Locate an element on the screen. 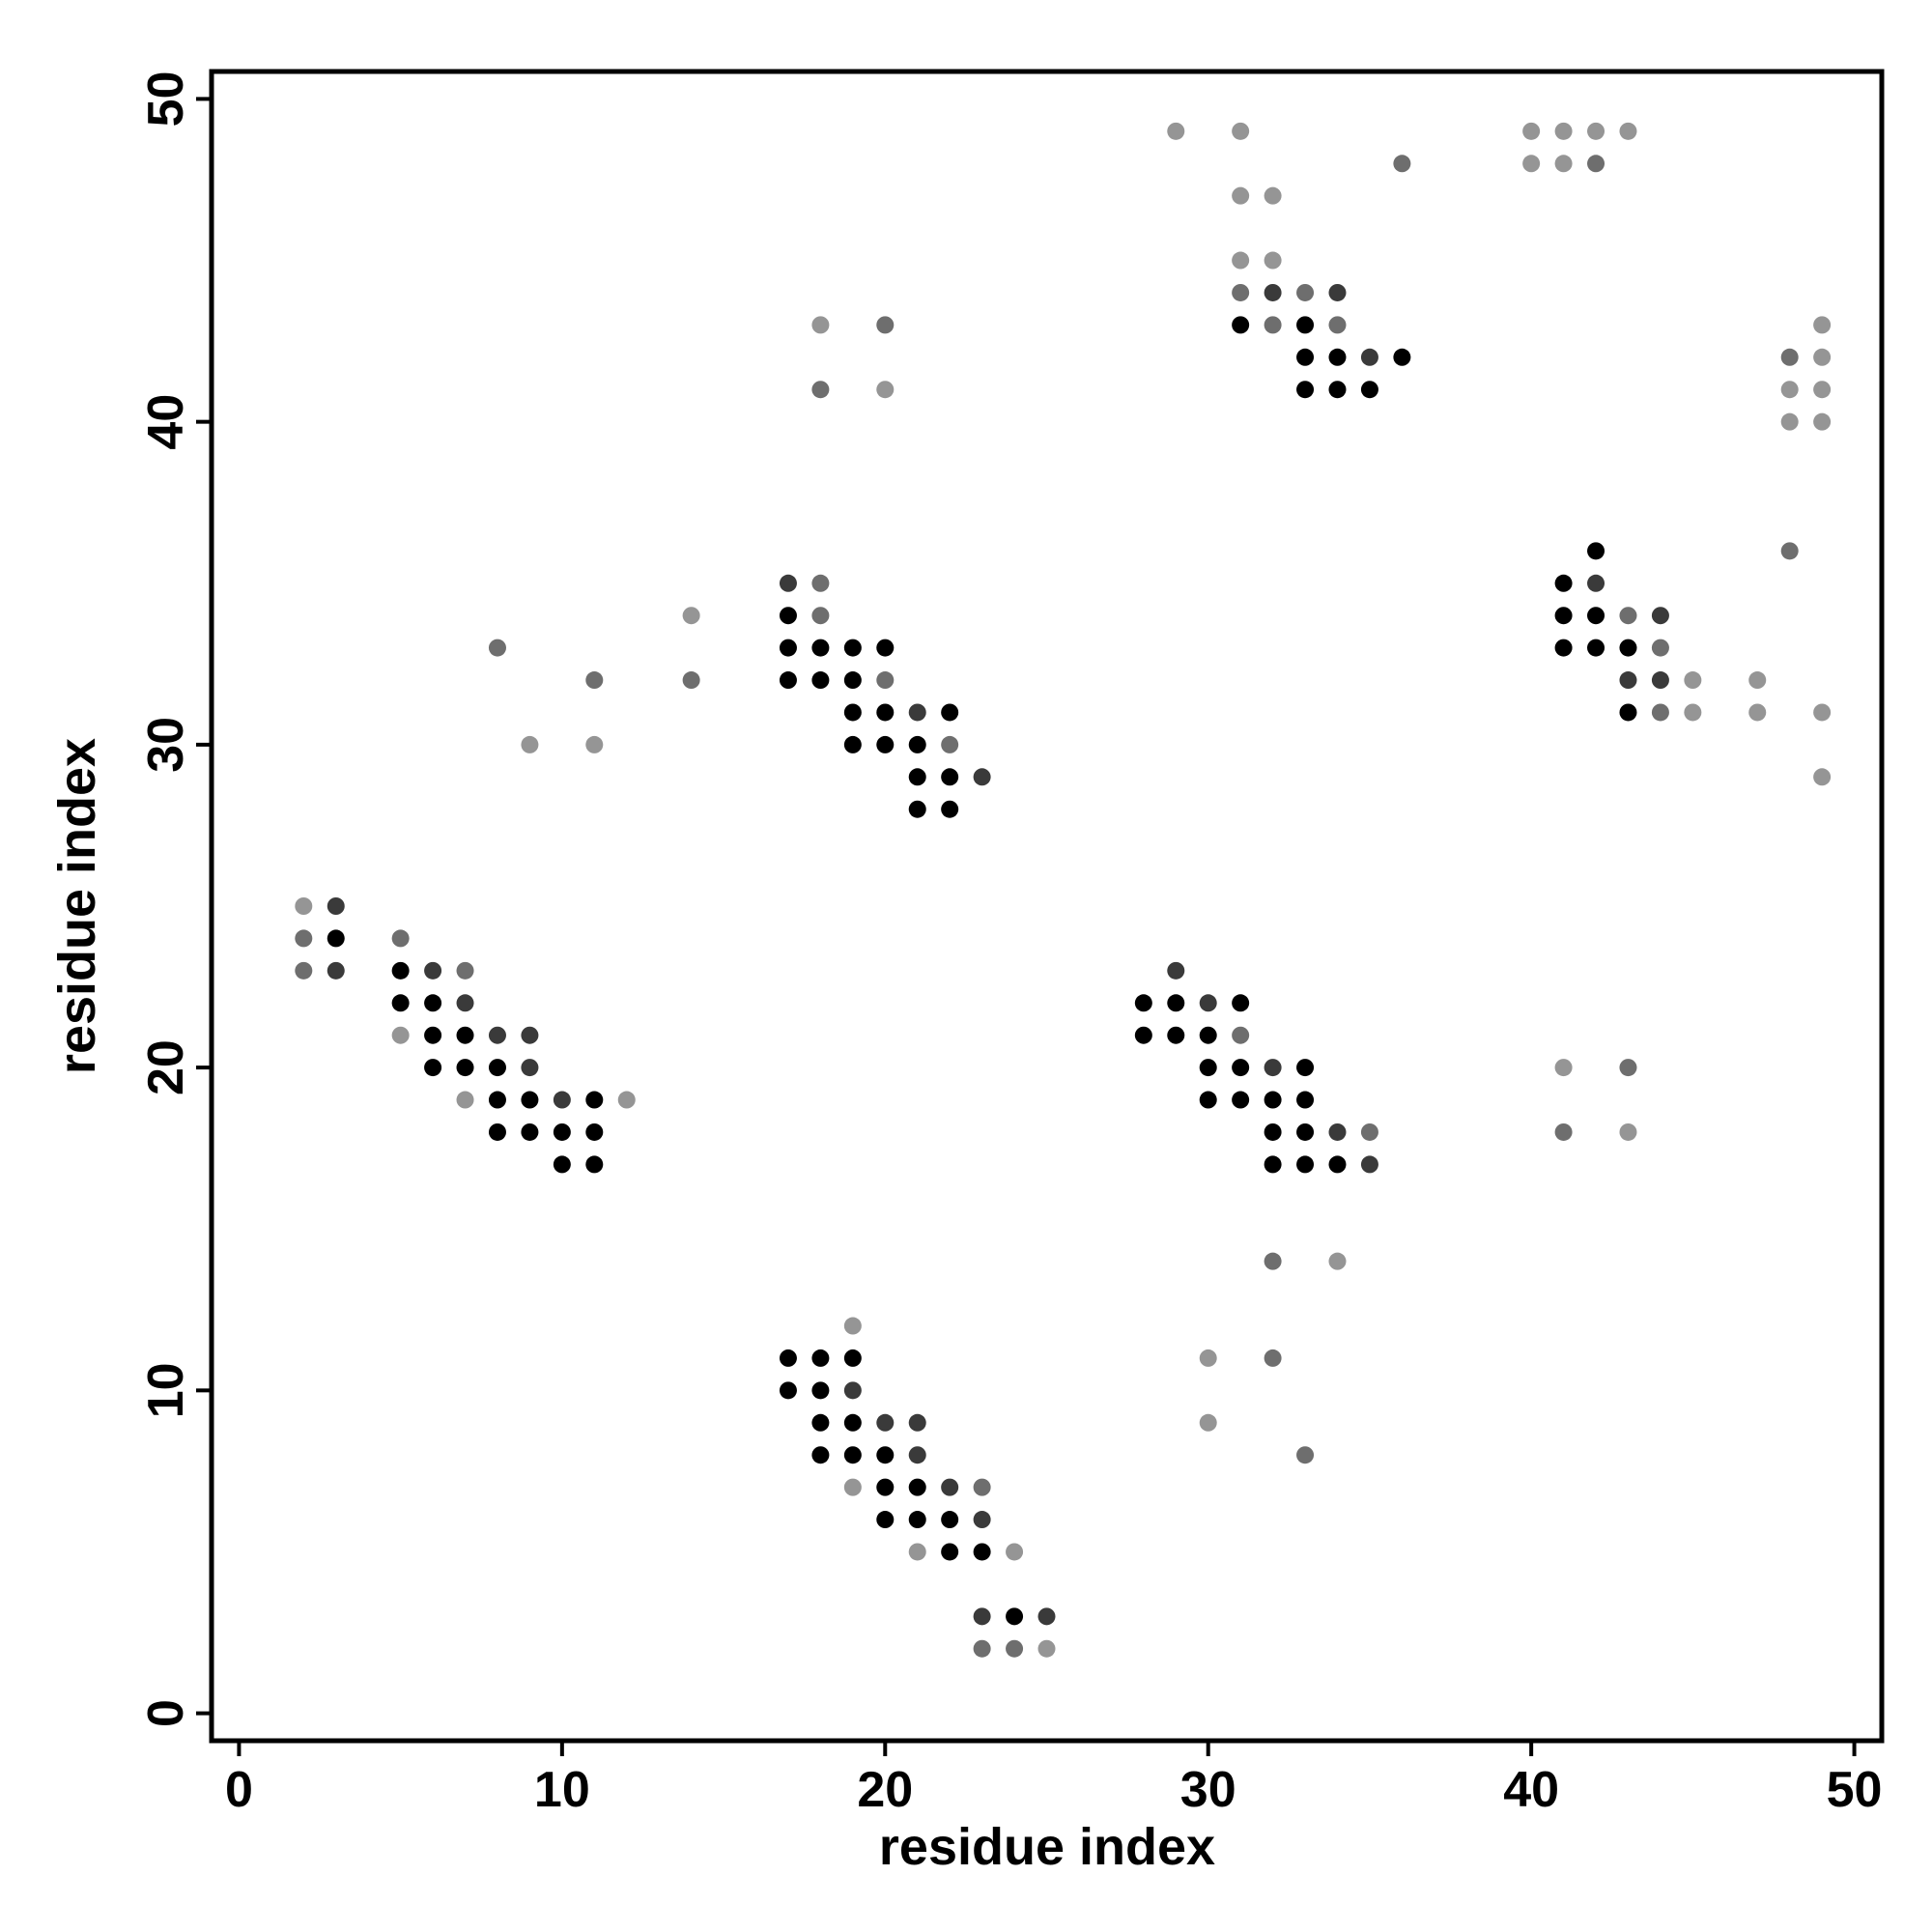 The image size is (1932, 1932). x-tick-label: 0 is located at coordinates (239, 1790).